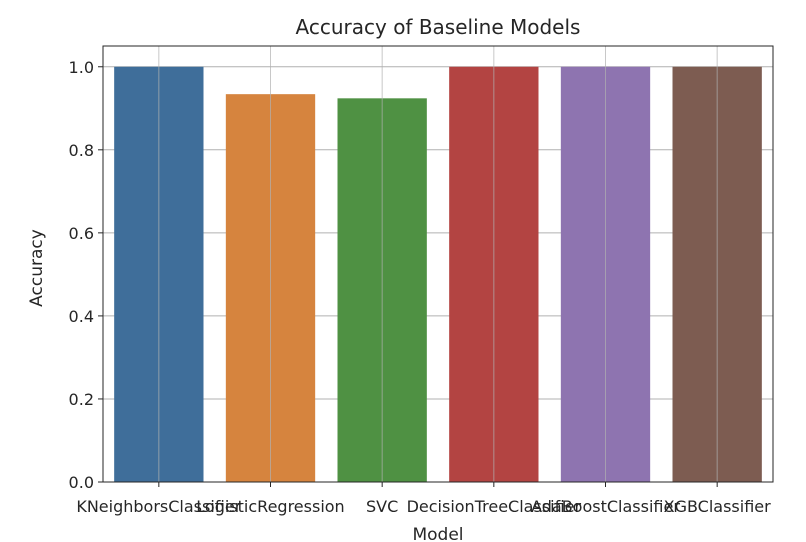 This screenshot has height=542, width=806. What do you see at coordinates (270, 506) in the screenshot?
I see `x-tick-label: LogisticRegression` at bounding box center [270, 506].